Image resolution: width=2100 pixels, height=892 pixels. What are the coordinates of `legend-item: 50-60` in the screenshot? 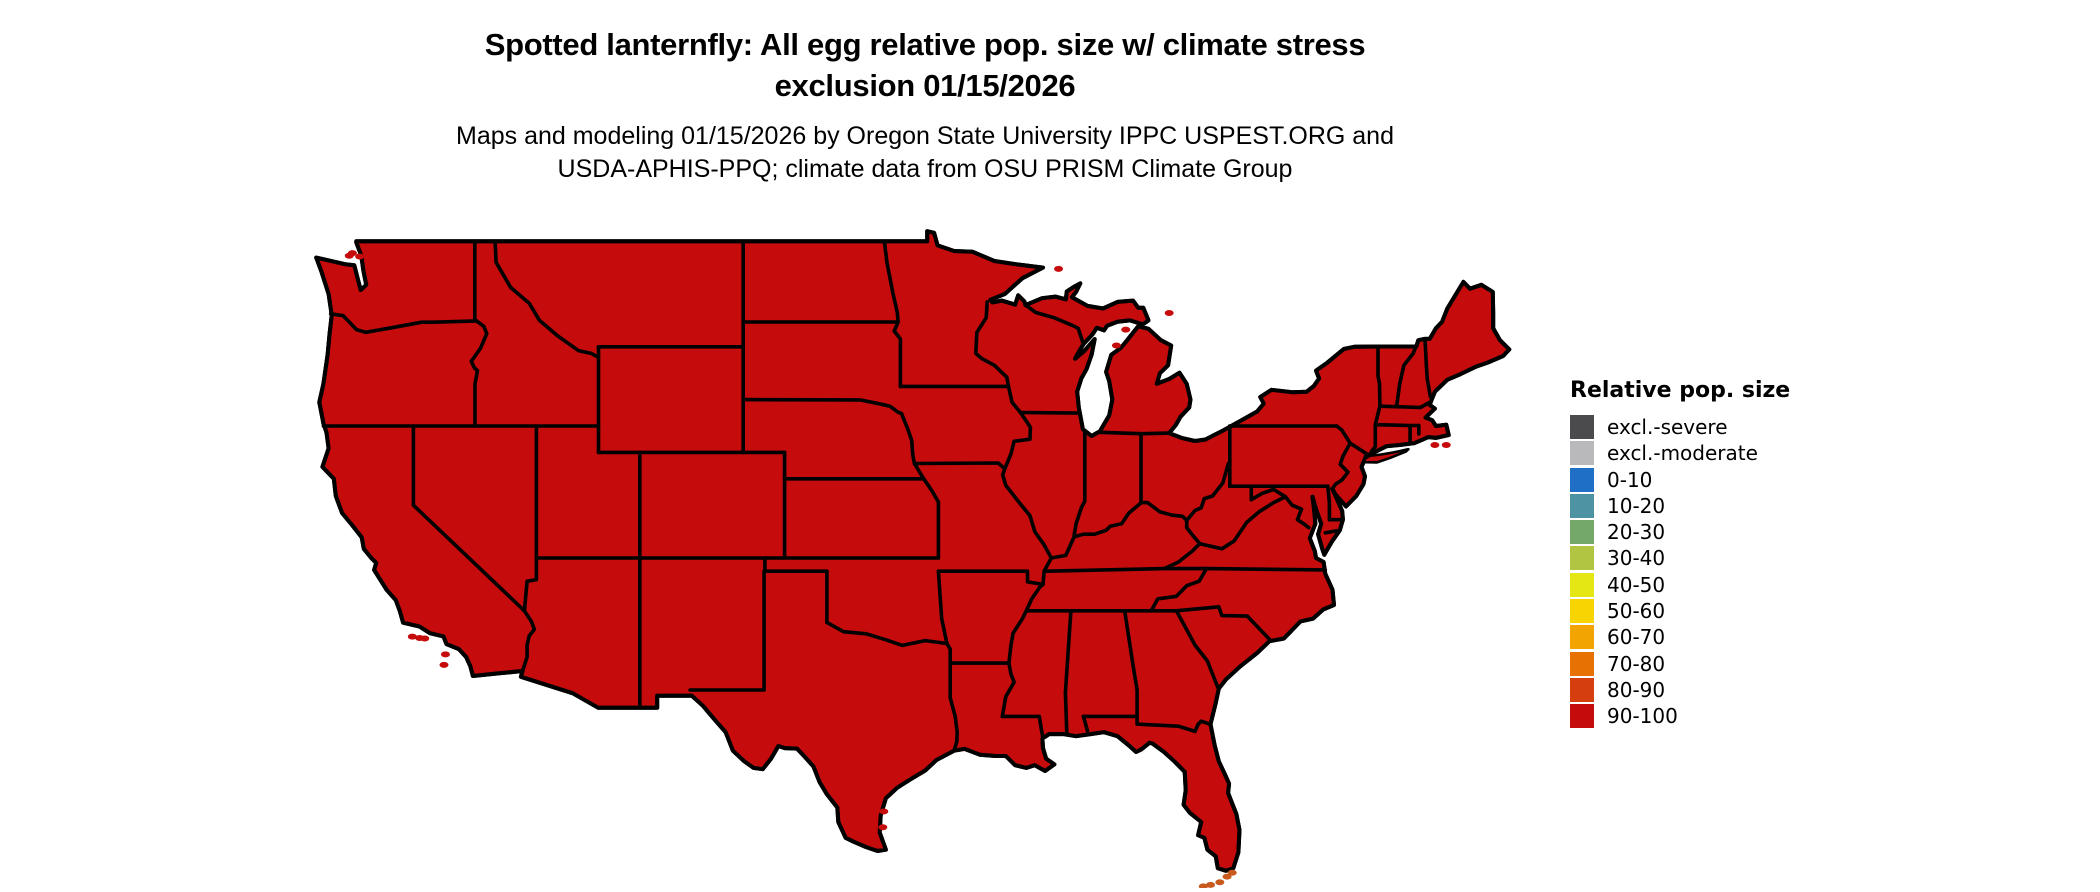 It's located at (1730, 611).